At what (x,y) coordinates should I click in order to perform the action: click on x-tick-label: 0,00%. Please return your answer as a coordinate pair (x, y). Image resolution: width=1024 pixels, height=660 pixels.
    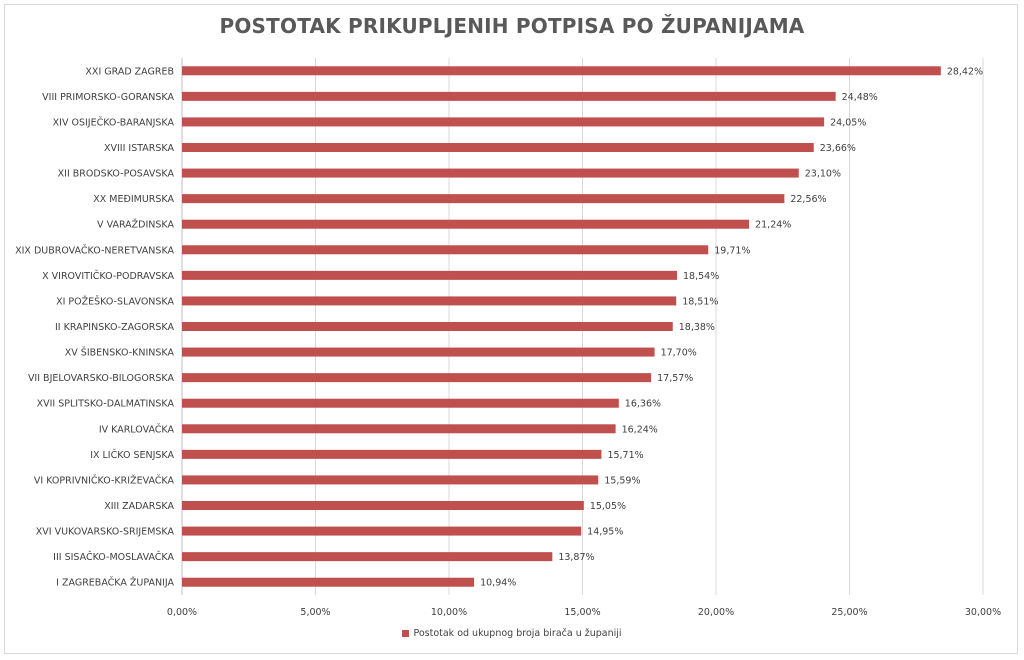
    Looking at the image, I should click on (182, 612).